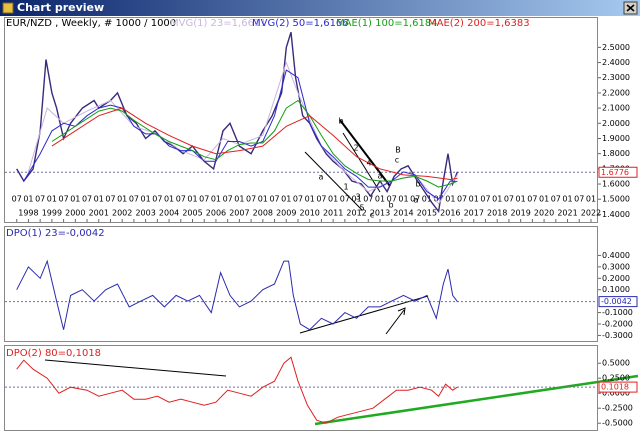 Image resolution: width=640 pixels, height=435 pixels. What do you see at coordinates (55, 233) in the screenshot?
I see `chart-title: DPO(1) 23=-0,0042` at bounding box center [55, 233].